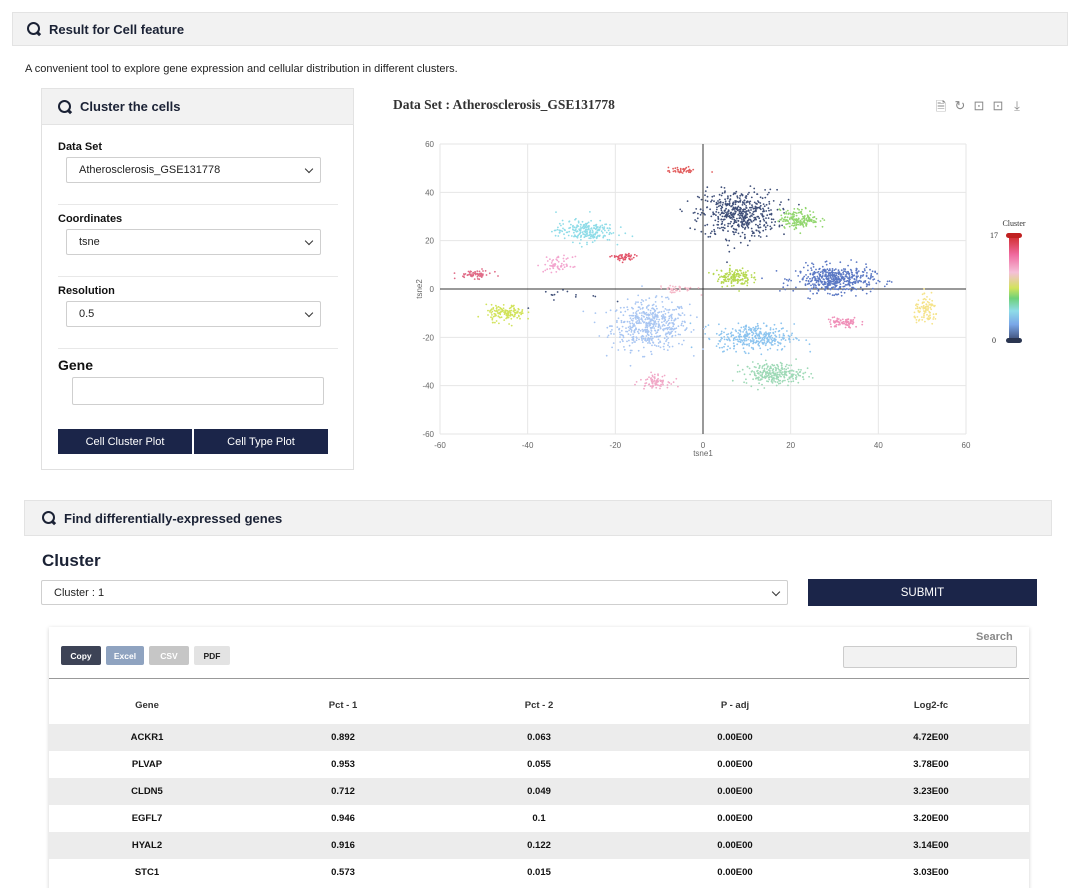 The width and height of the screenshot is (1080, 888). I want to click on restore-icon: ↻, so click(960, 105).